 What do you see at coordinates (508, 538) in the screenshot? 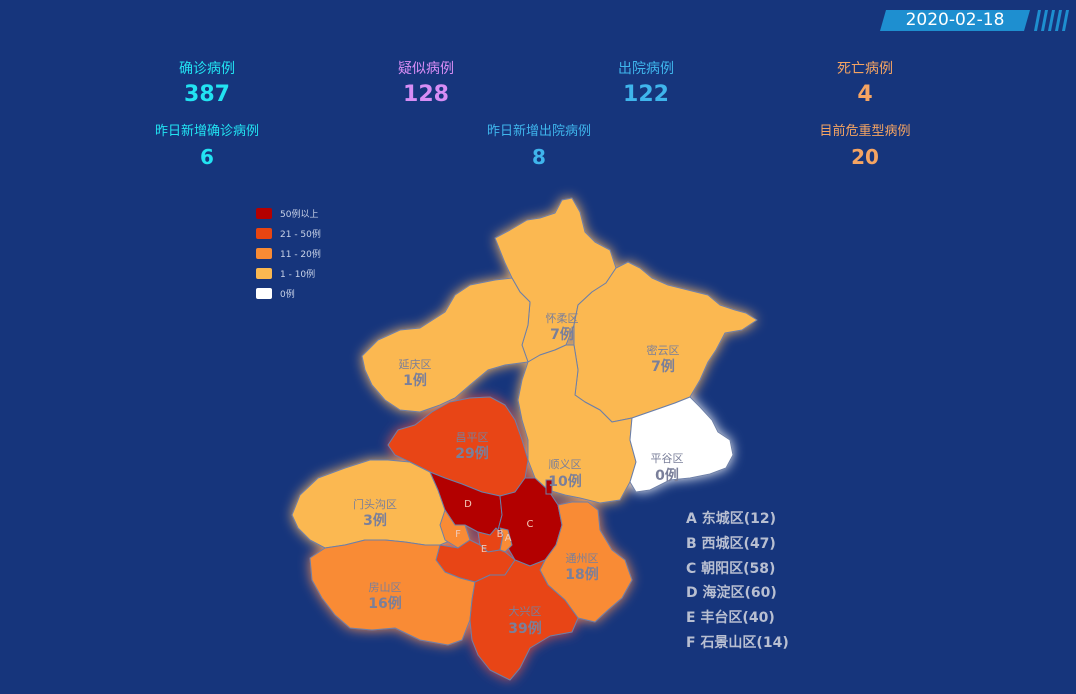
I see `letter-a: A` at bounding box center [508, 538].